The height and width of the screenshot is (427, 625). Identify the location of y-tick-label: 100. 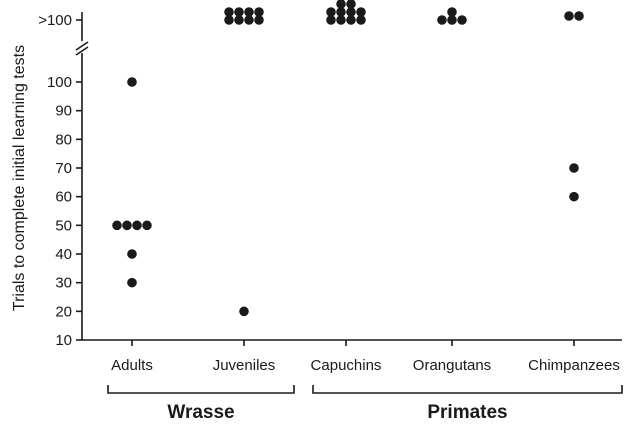
(59, 82).